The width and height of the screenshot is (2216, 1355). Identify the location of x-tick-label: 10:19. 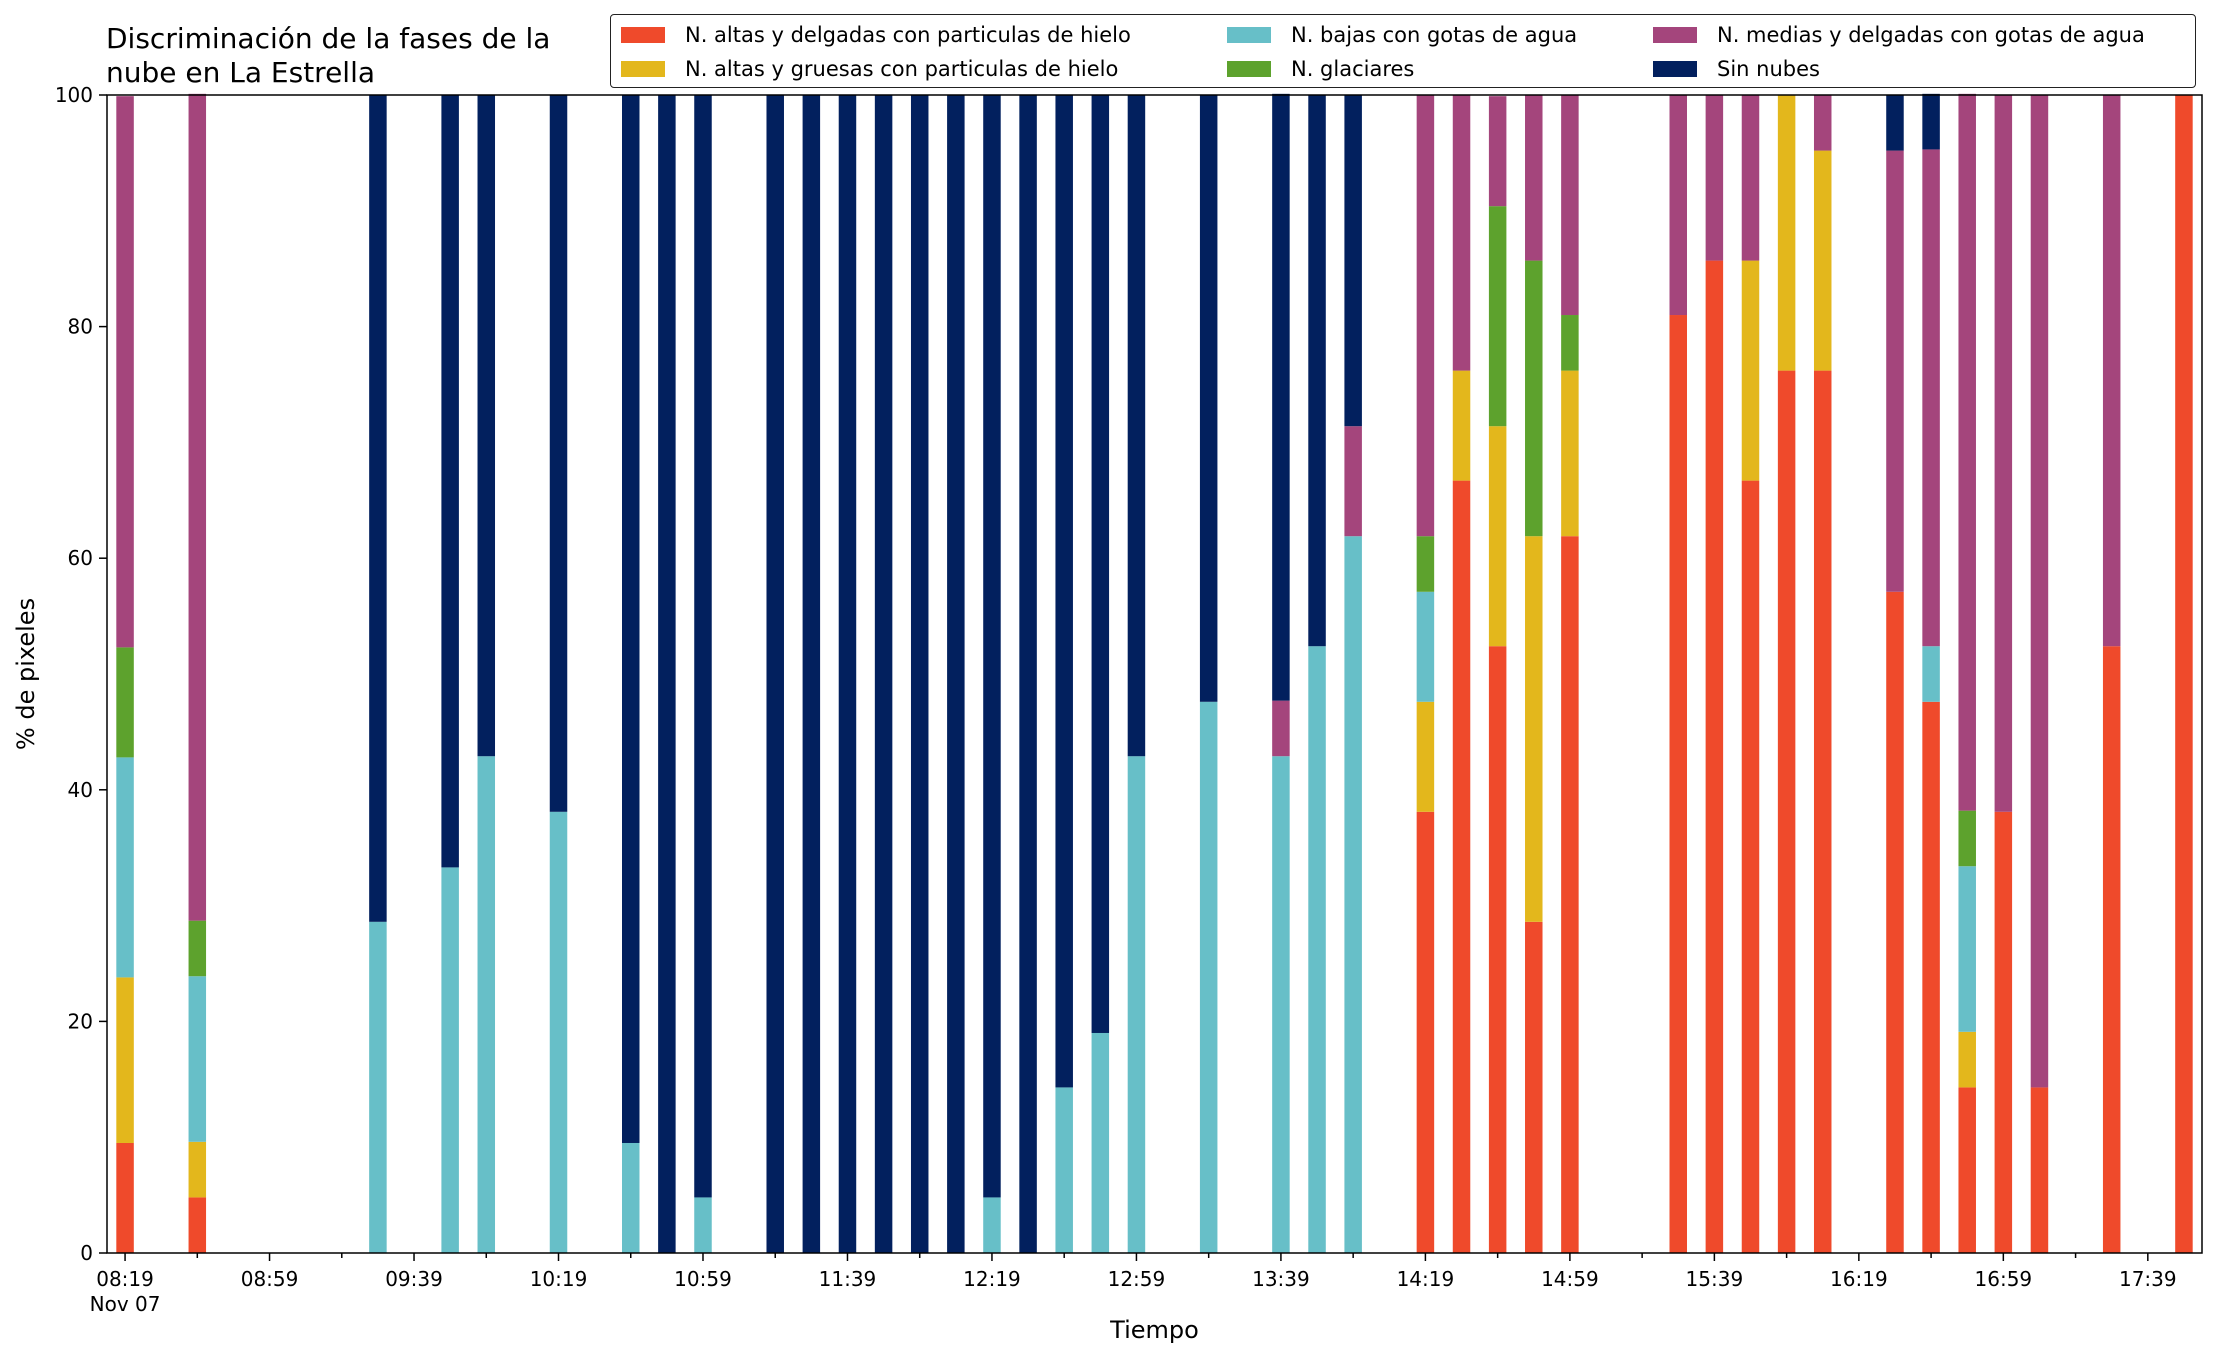
(559, 1279).